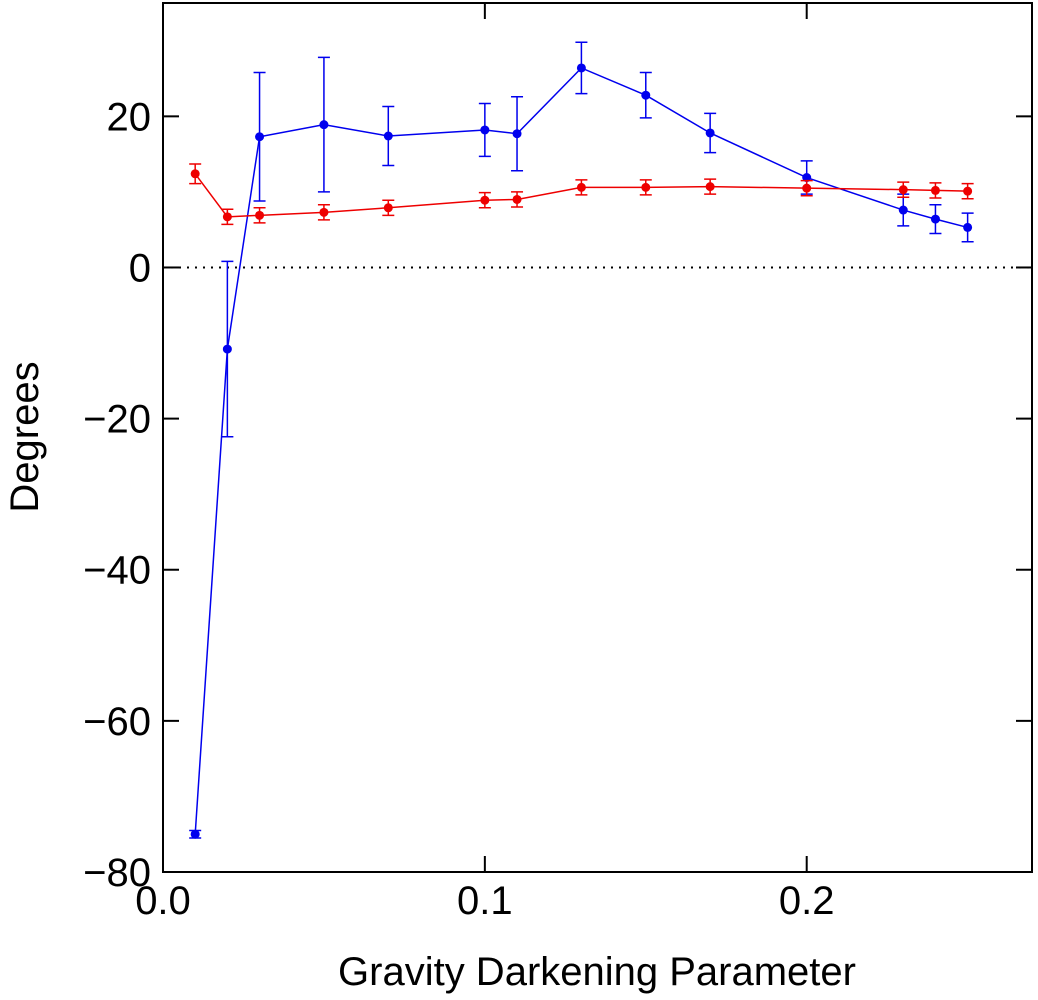 This screenshot has height=1000, width=1038. What do you see at coordinates (485, 901) in the screenshot?
I see `x-tick-label: 0.1` at bounding box center [485, 901].